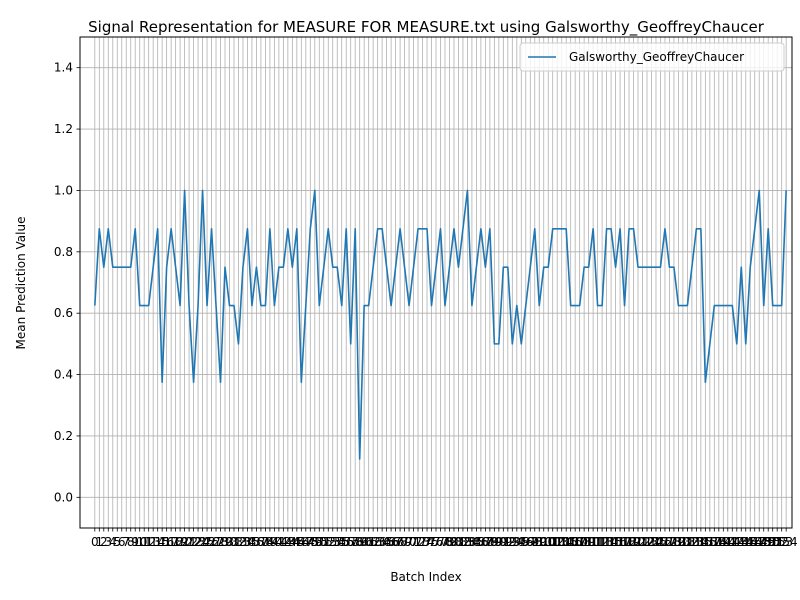  I want to click on x-tick-label: 122, so click(642, 542).